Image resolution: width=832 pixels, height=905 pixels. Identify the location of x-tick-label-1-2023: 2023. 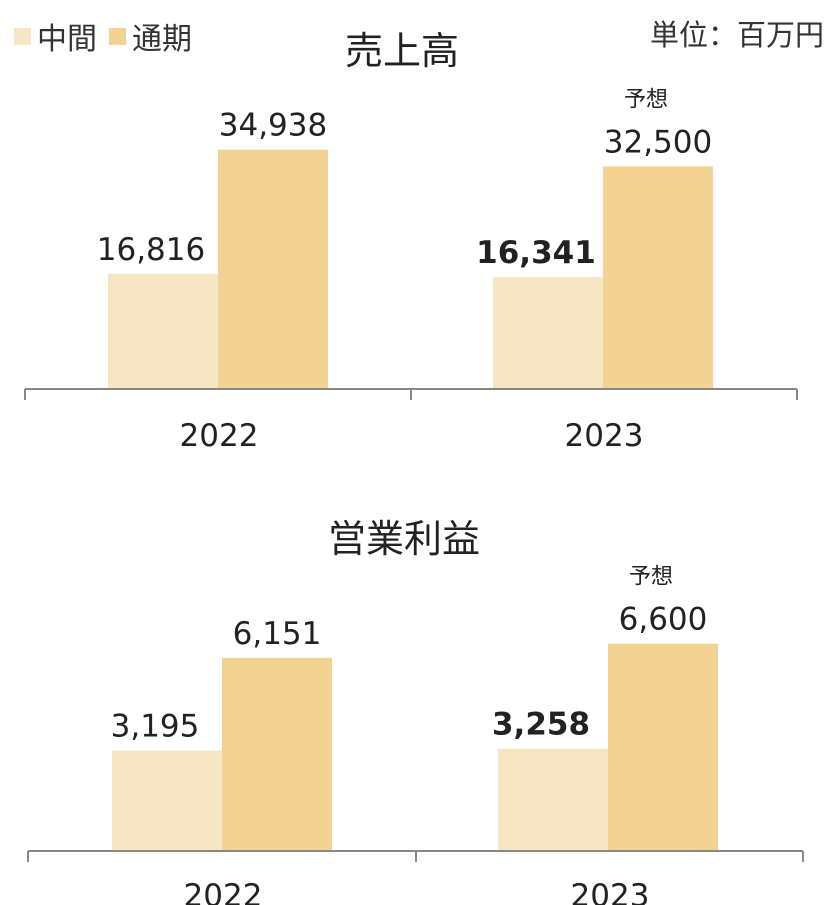
(610, 891).